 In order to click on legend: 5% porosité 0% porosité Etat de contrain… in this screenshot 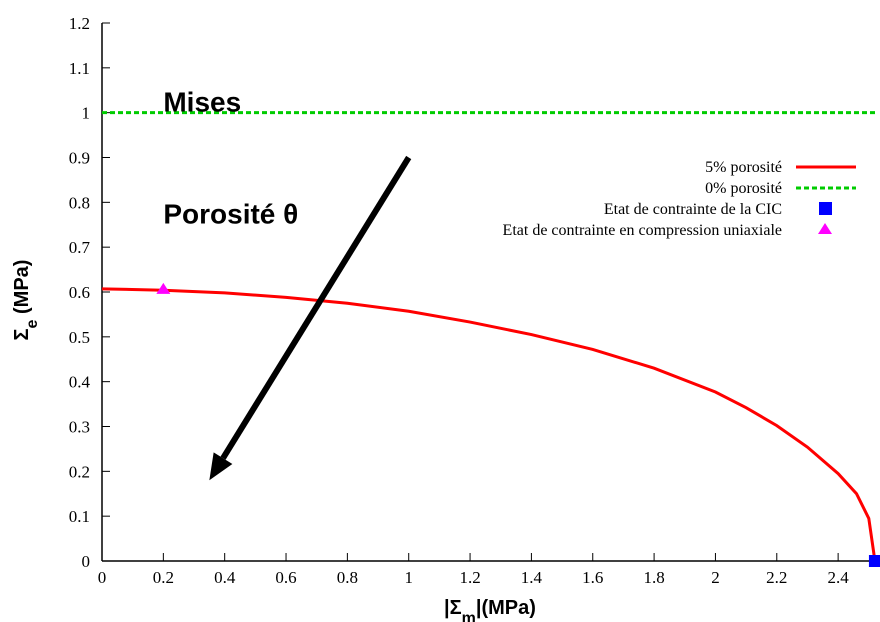, I will do `click(679, 199)`.